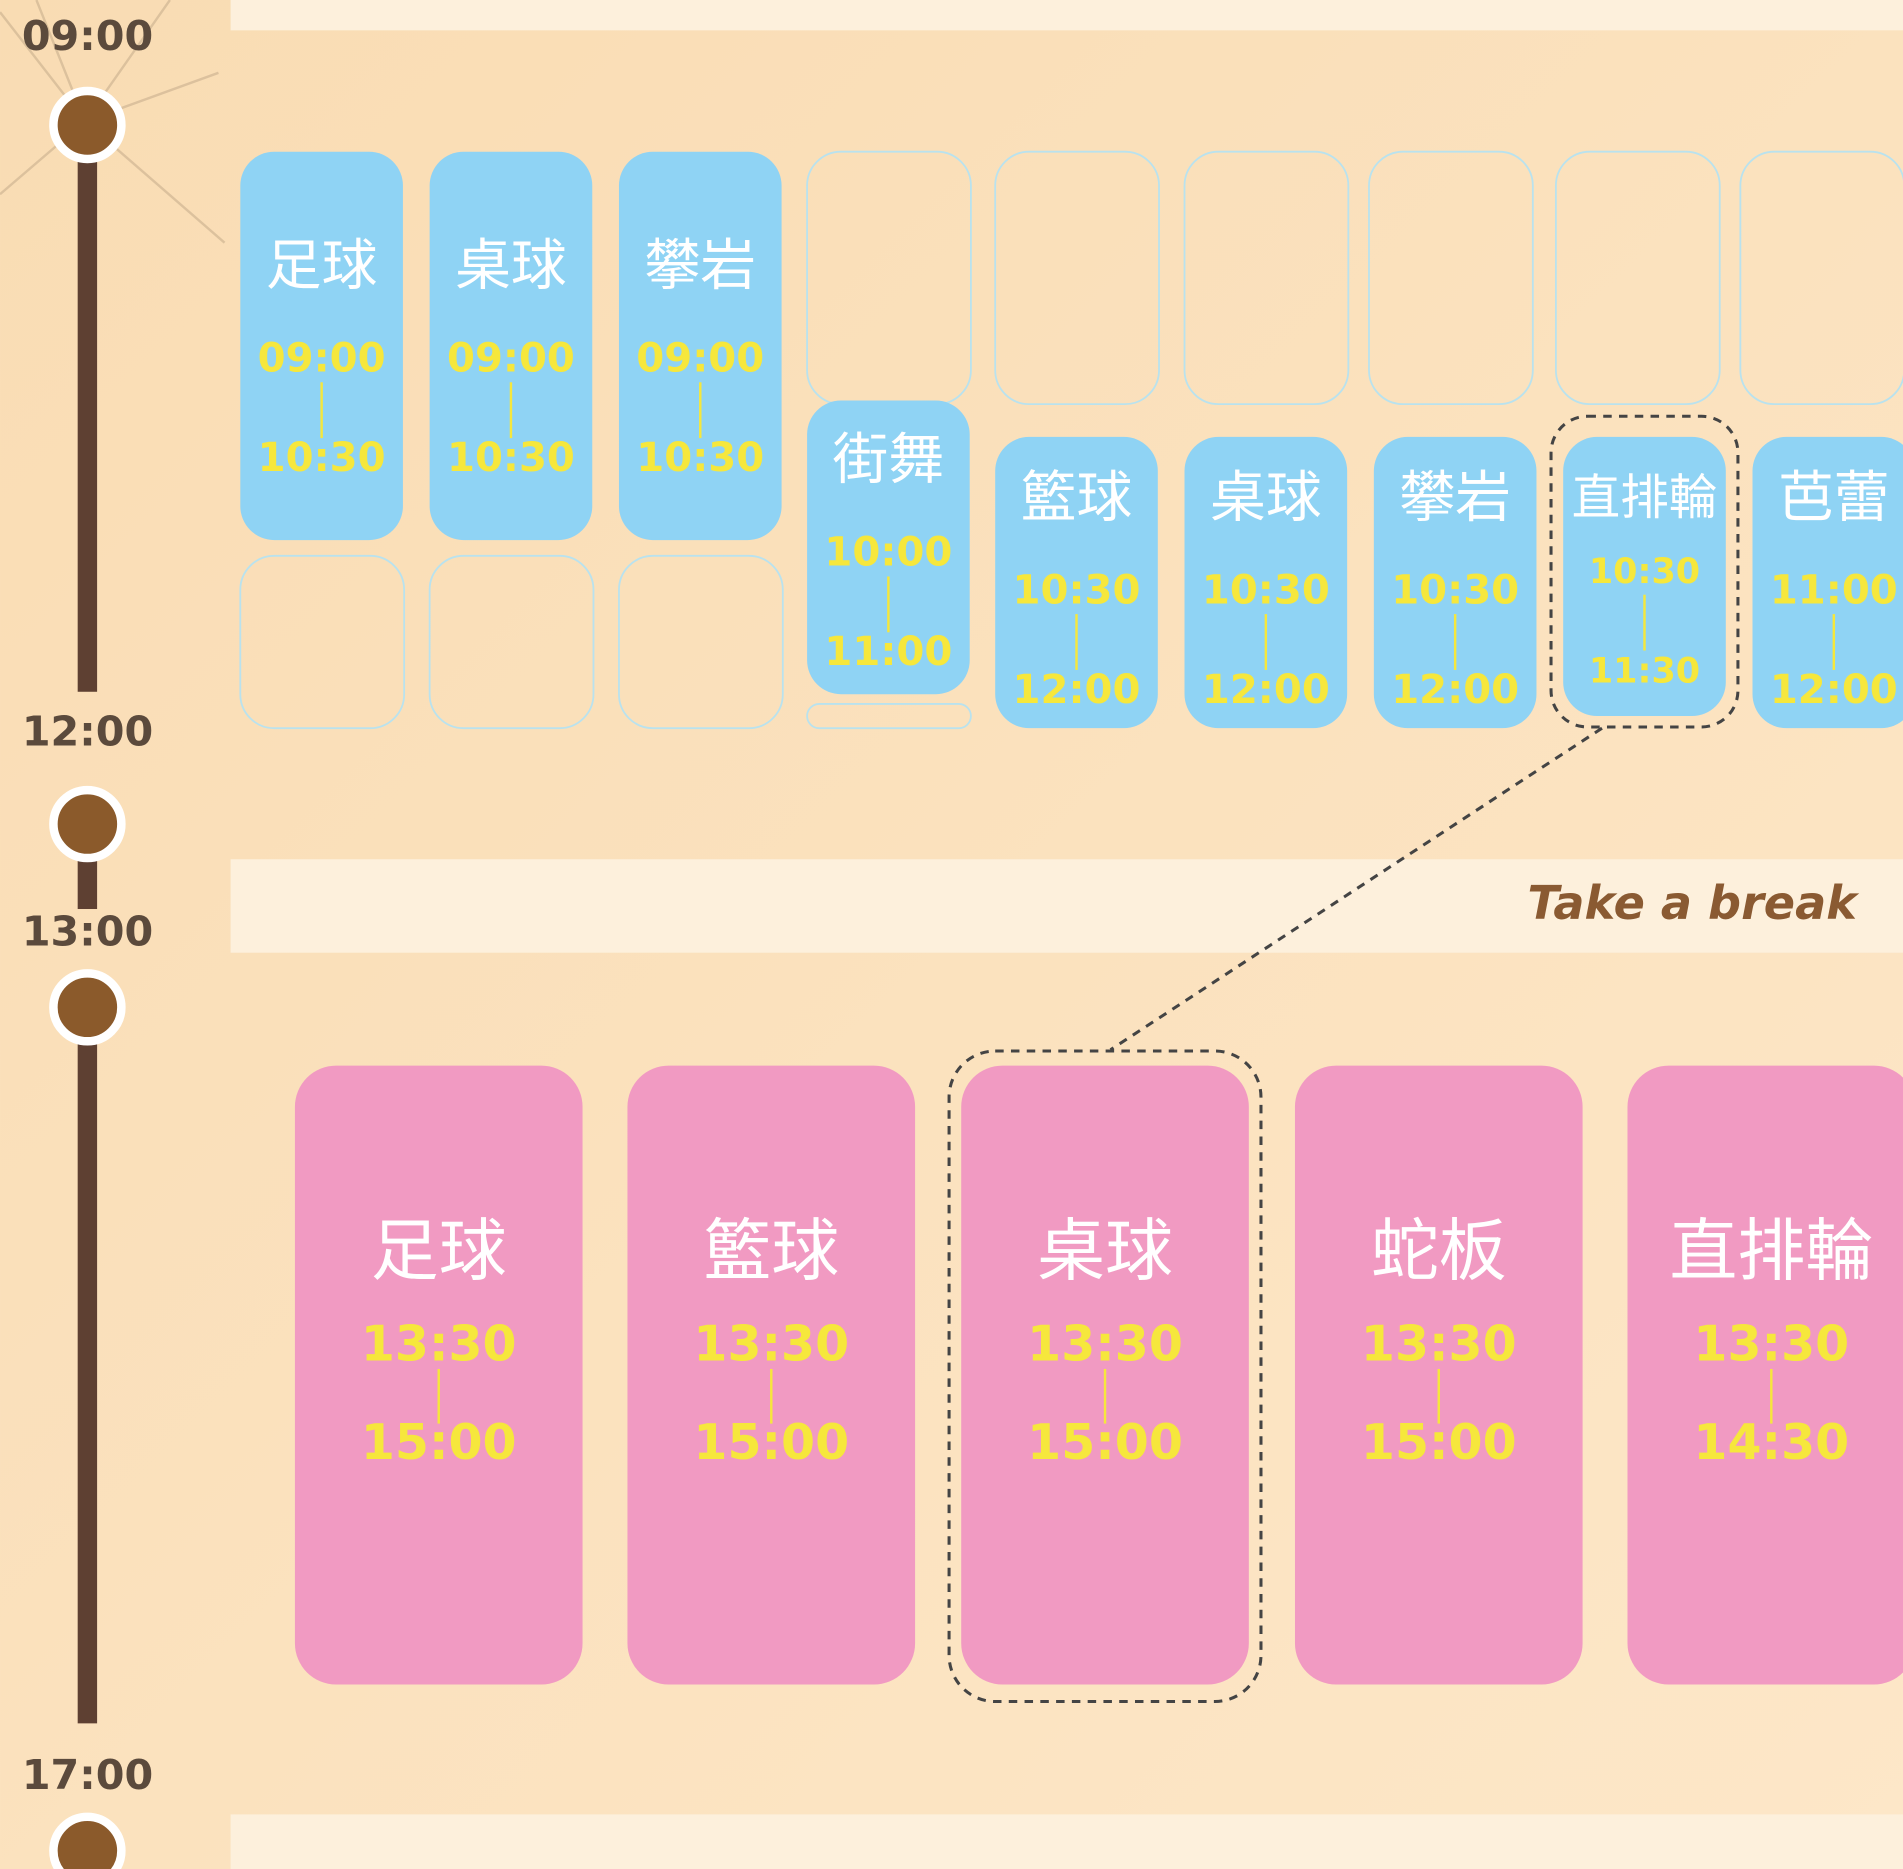  Describe the element at coordinates (1066, 15) in the screenshot. I see `top-band` at that location.